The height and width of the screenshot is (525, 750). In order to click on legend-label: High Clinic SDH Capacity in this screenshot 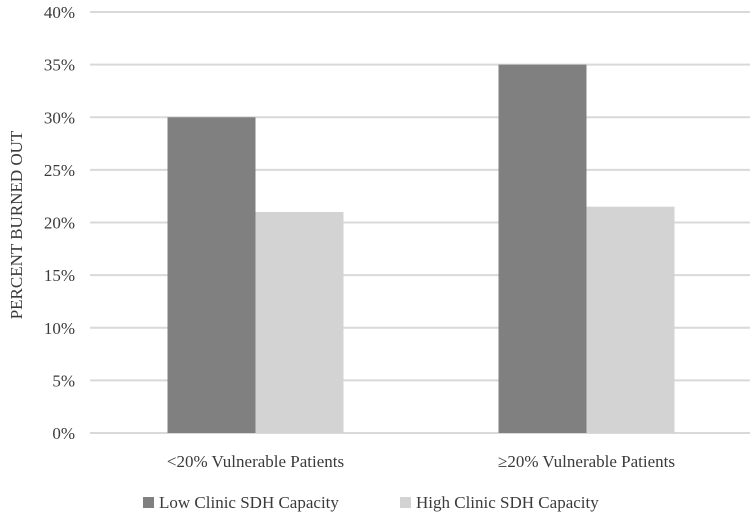, I will do `click(507, 502)`.